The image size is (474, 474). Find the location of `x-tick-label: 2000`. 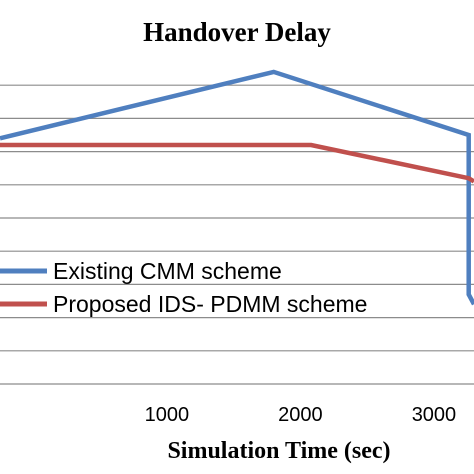

x-tick-label: 2000 is located at coordinates (300, 415).